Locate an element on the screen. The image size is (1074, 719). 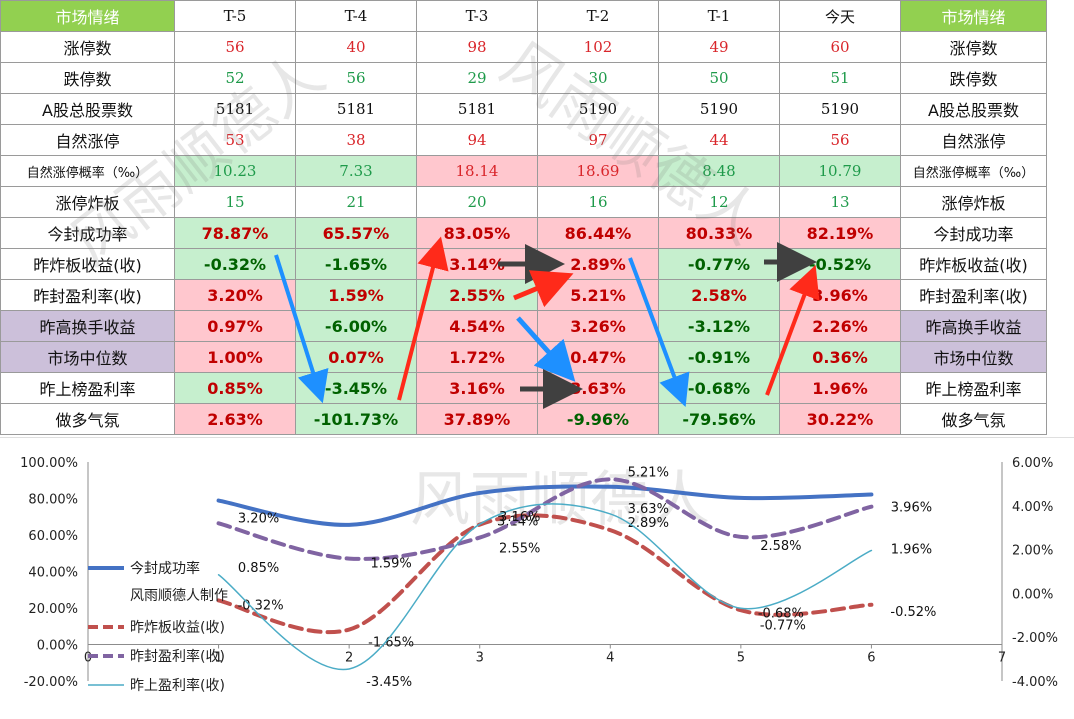
legend-entry: 今封成功率 is located at coordinates (165, 568).